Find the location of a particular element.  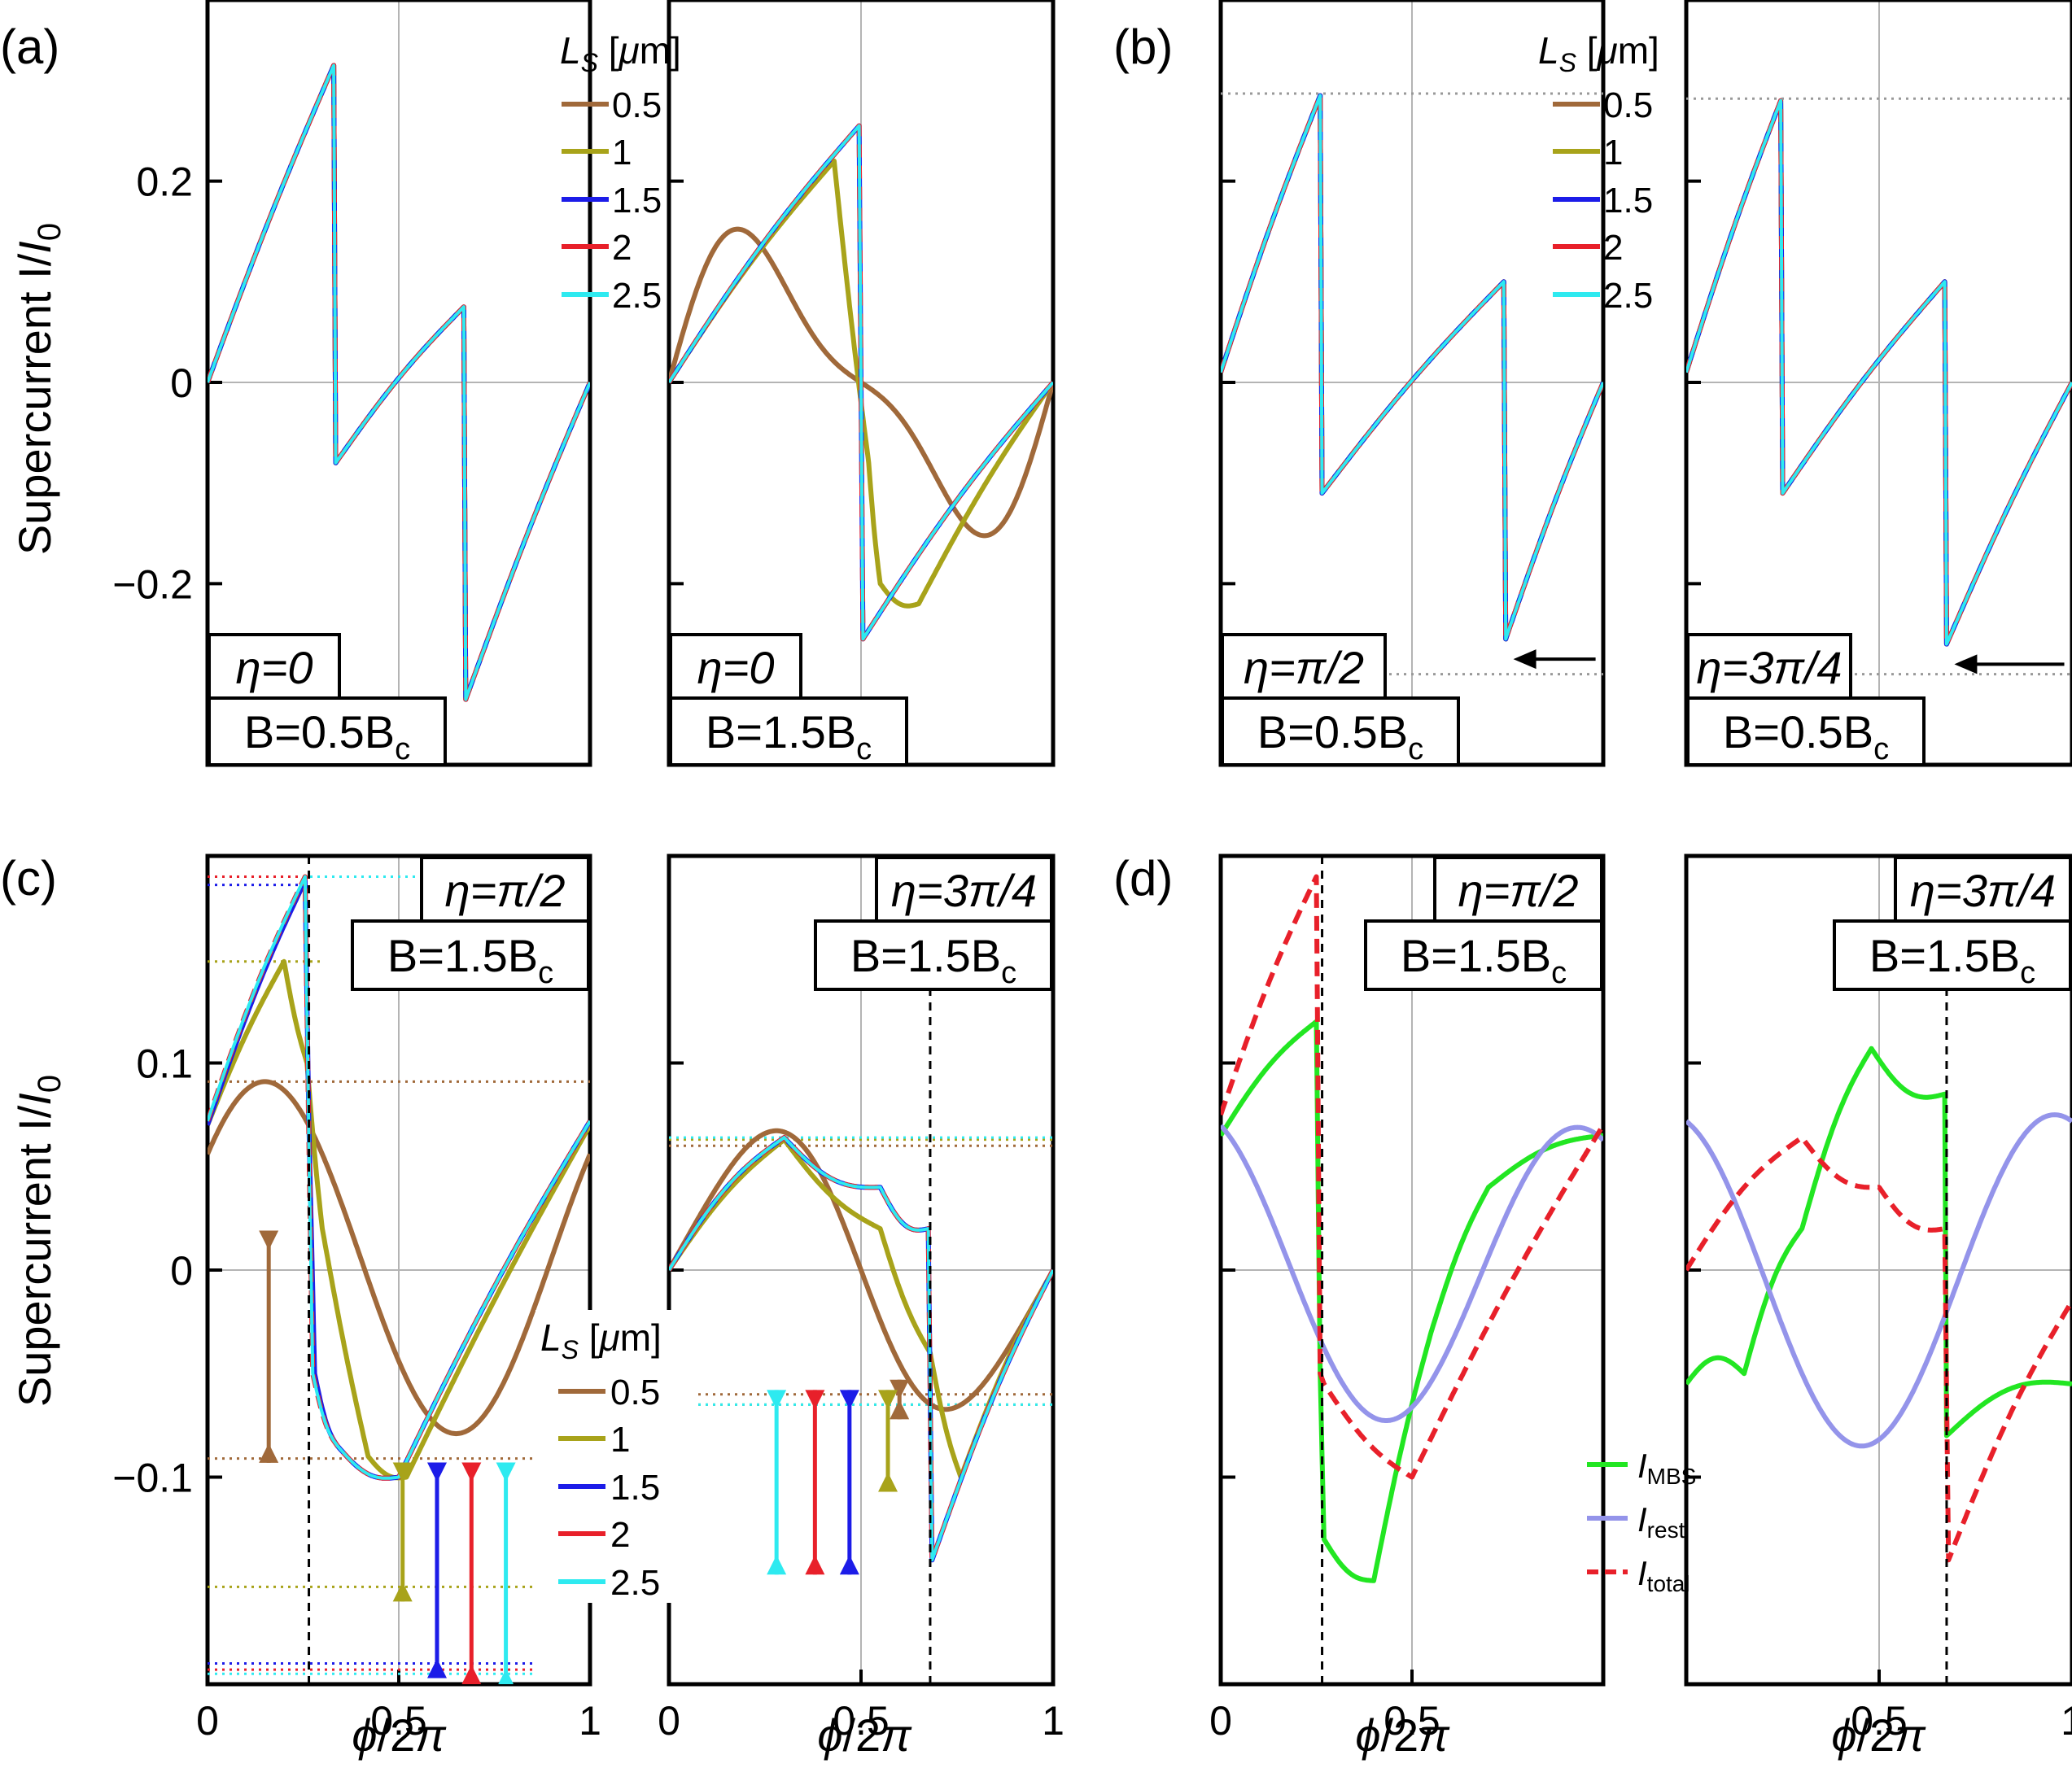

panel-a-left: 0.2 0 −0.2 η=0 B=0.5Bc is located at coordinates (352, 383).